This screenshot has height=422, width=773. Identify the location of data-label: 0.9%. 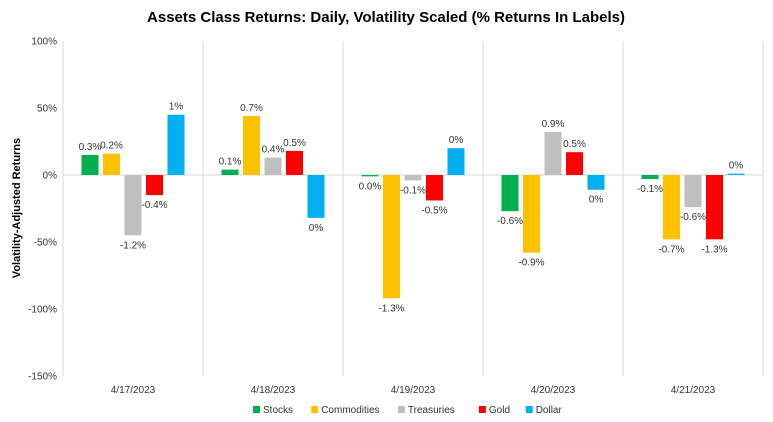
(553, 124).